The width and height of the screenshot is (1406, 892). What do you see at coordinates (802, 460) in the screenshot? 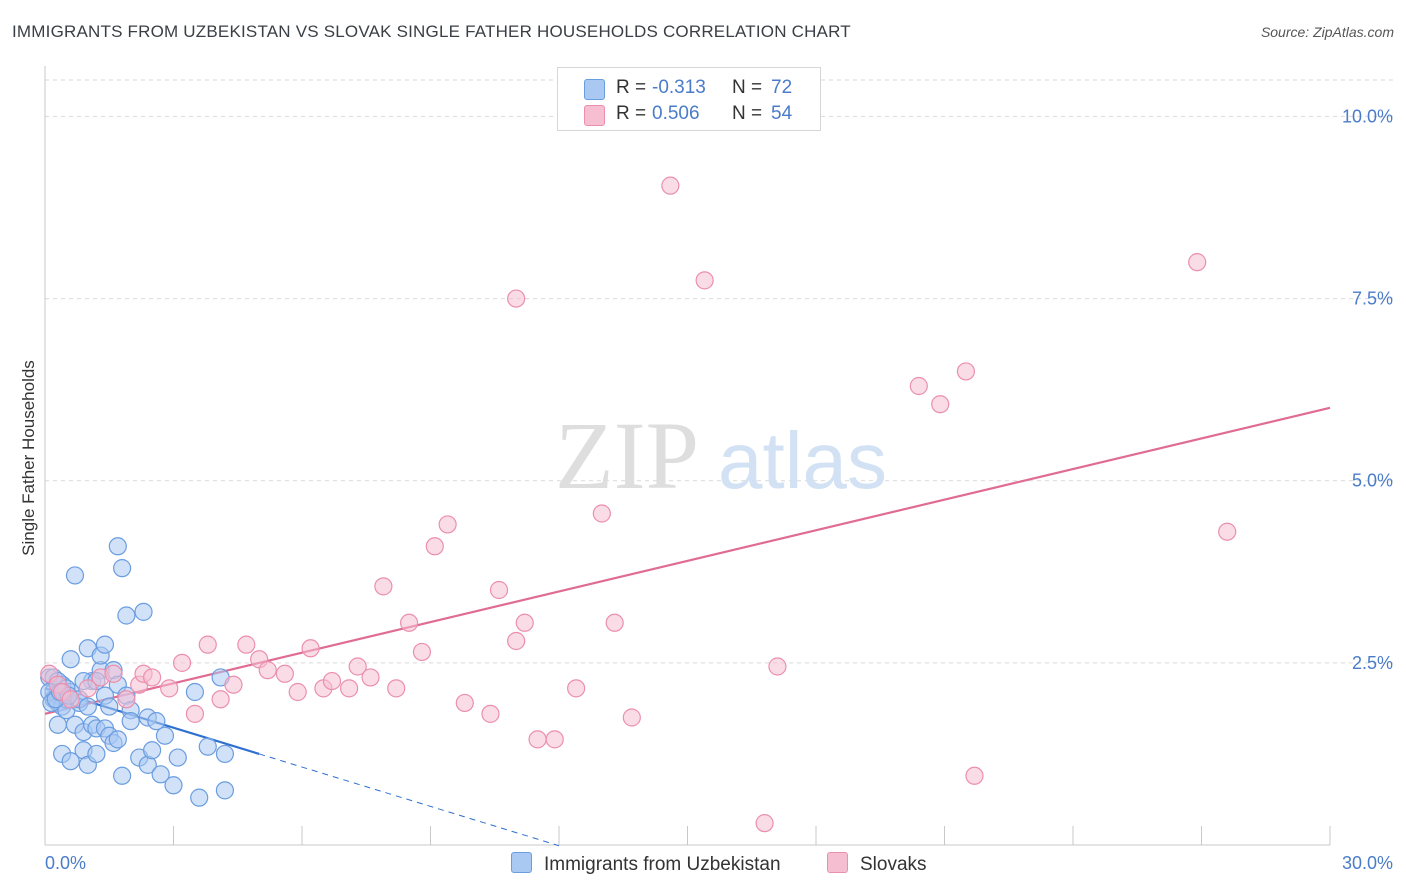
I see `watermark-atlas: atlas` at bounding box center [802, 460].